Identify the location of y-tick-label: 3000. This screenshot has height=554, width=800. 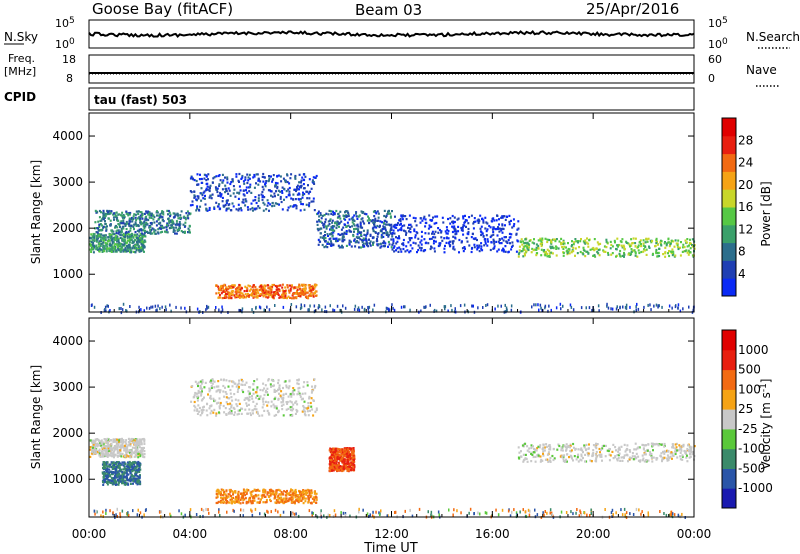
(67, 182).